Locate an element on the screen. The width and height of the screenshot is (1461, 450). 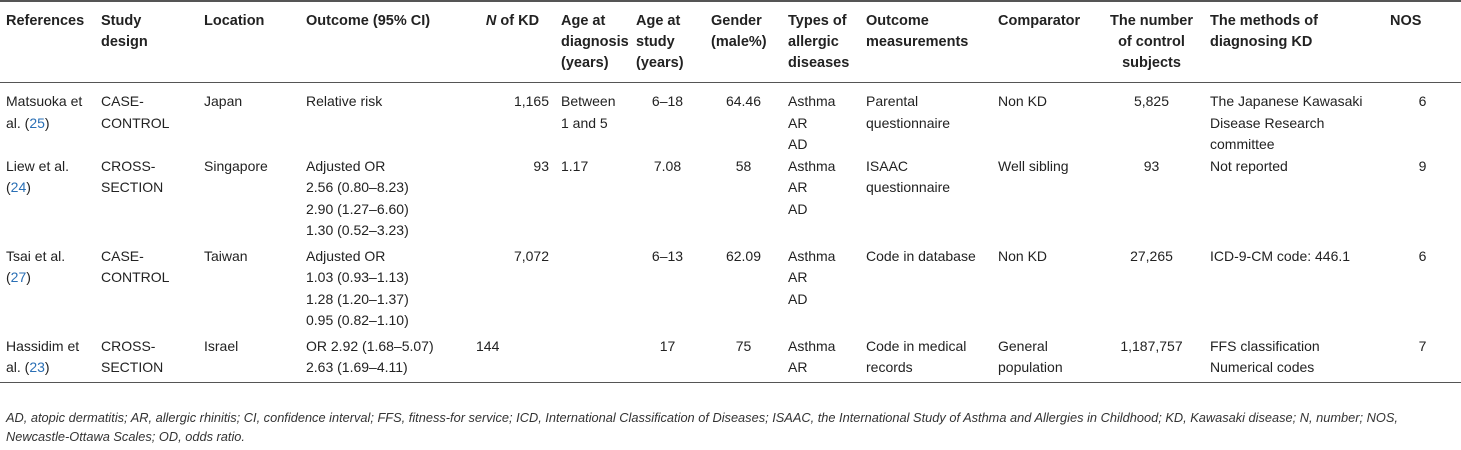
cell-outcome: Relative risk is located at coordinates (344, 101).